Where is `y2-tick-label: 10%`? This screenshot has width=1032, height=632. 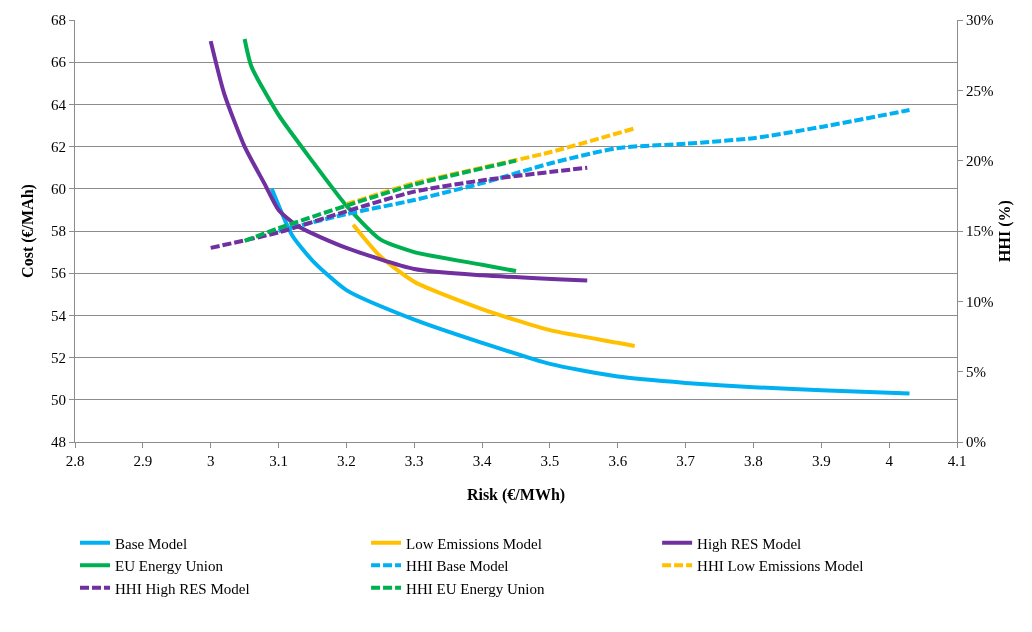 y2-tick-label: 10% is located at coordinates (980, 301).